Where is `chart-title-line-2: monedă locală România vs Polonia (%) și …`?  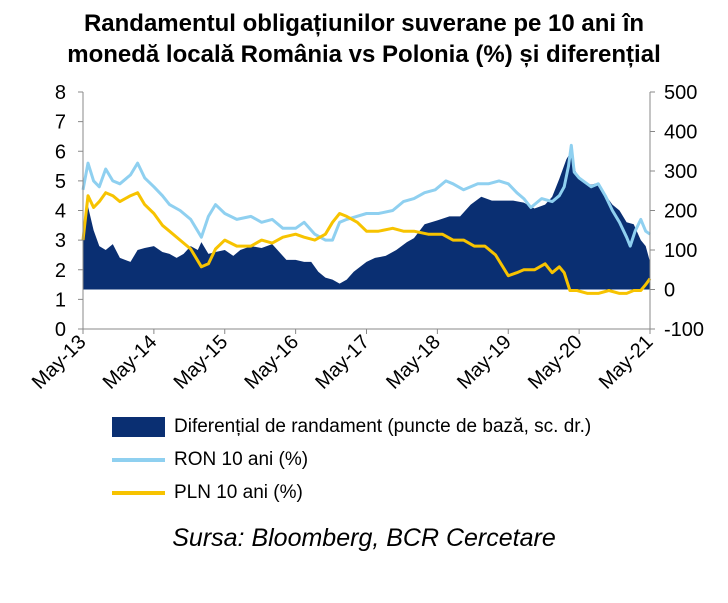
chart-title-line-2: monedă locală România vs Polonia (%) și … is located at coordinates (364, 54).